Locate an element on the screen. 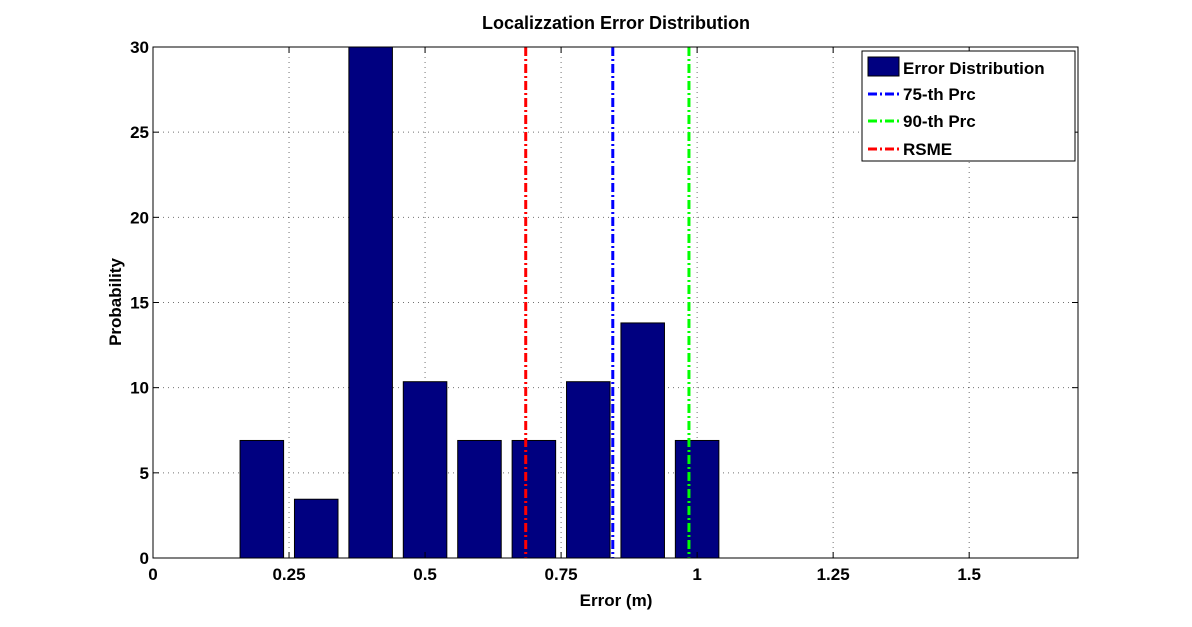 The width and height of the screenshot is (1192, 627). x-tick-label: 0.5 is located at coordinates (425, 574).